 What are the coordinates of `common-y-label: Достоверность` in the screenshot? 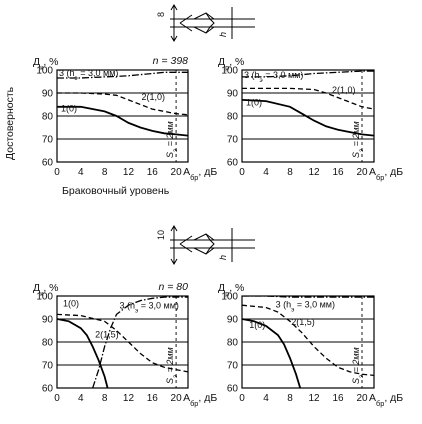 It's located at (10, 123).